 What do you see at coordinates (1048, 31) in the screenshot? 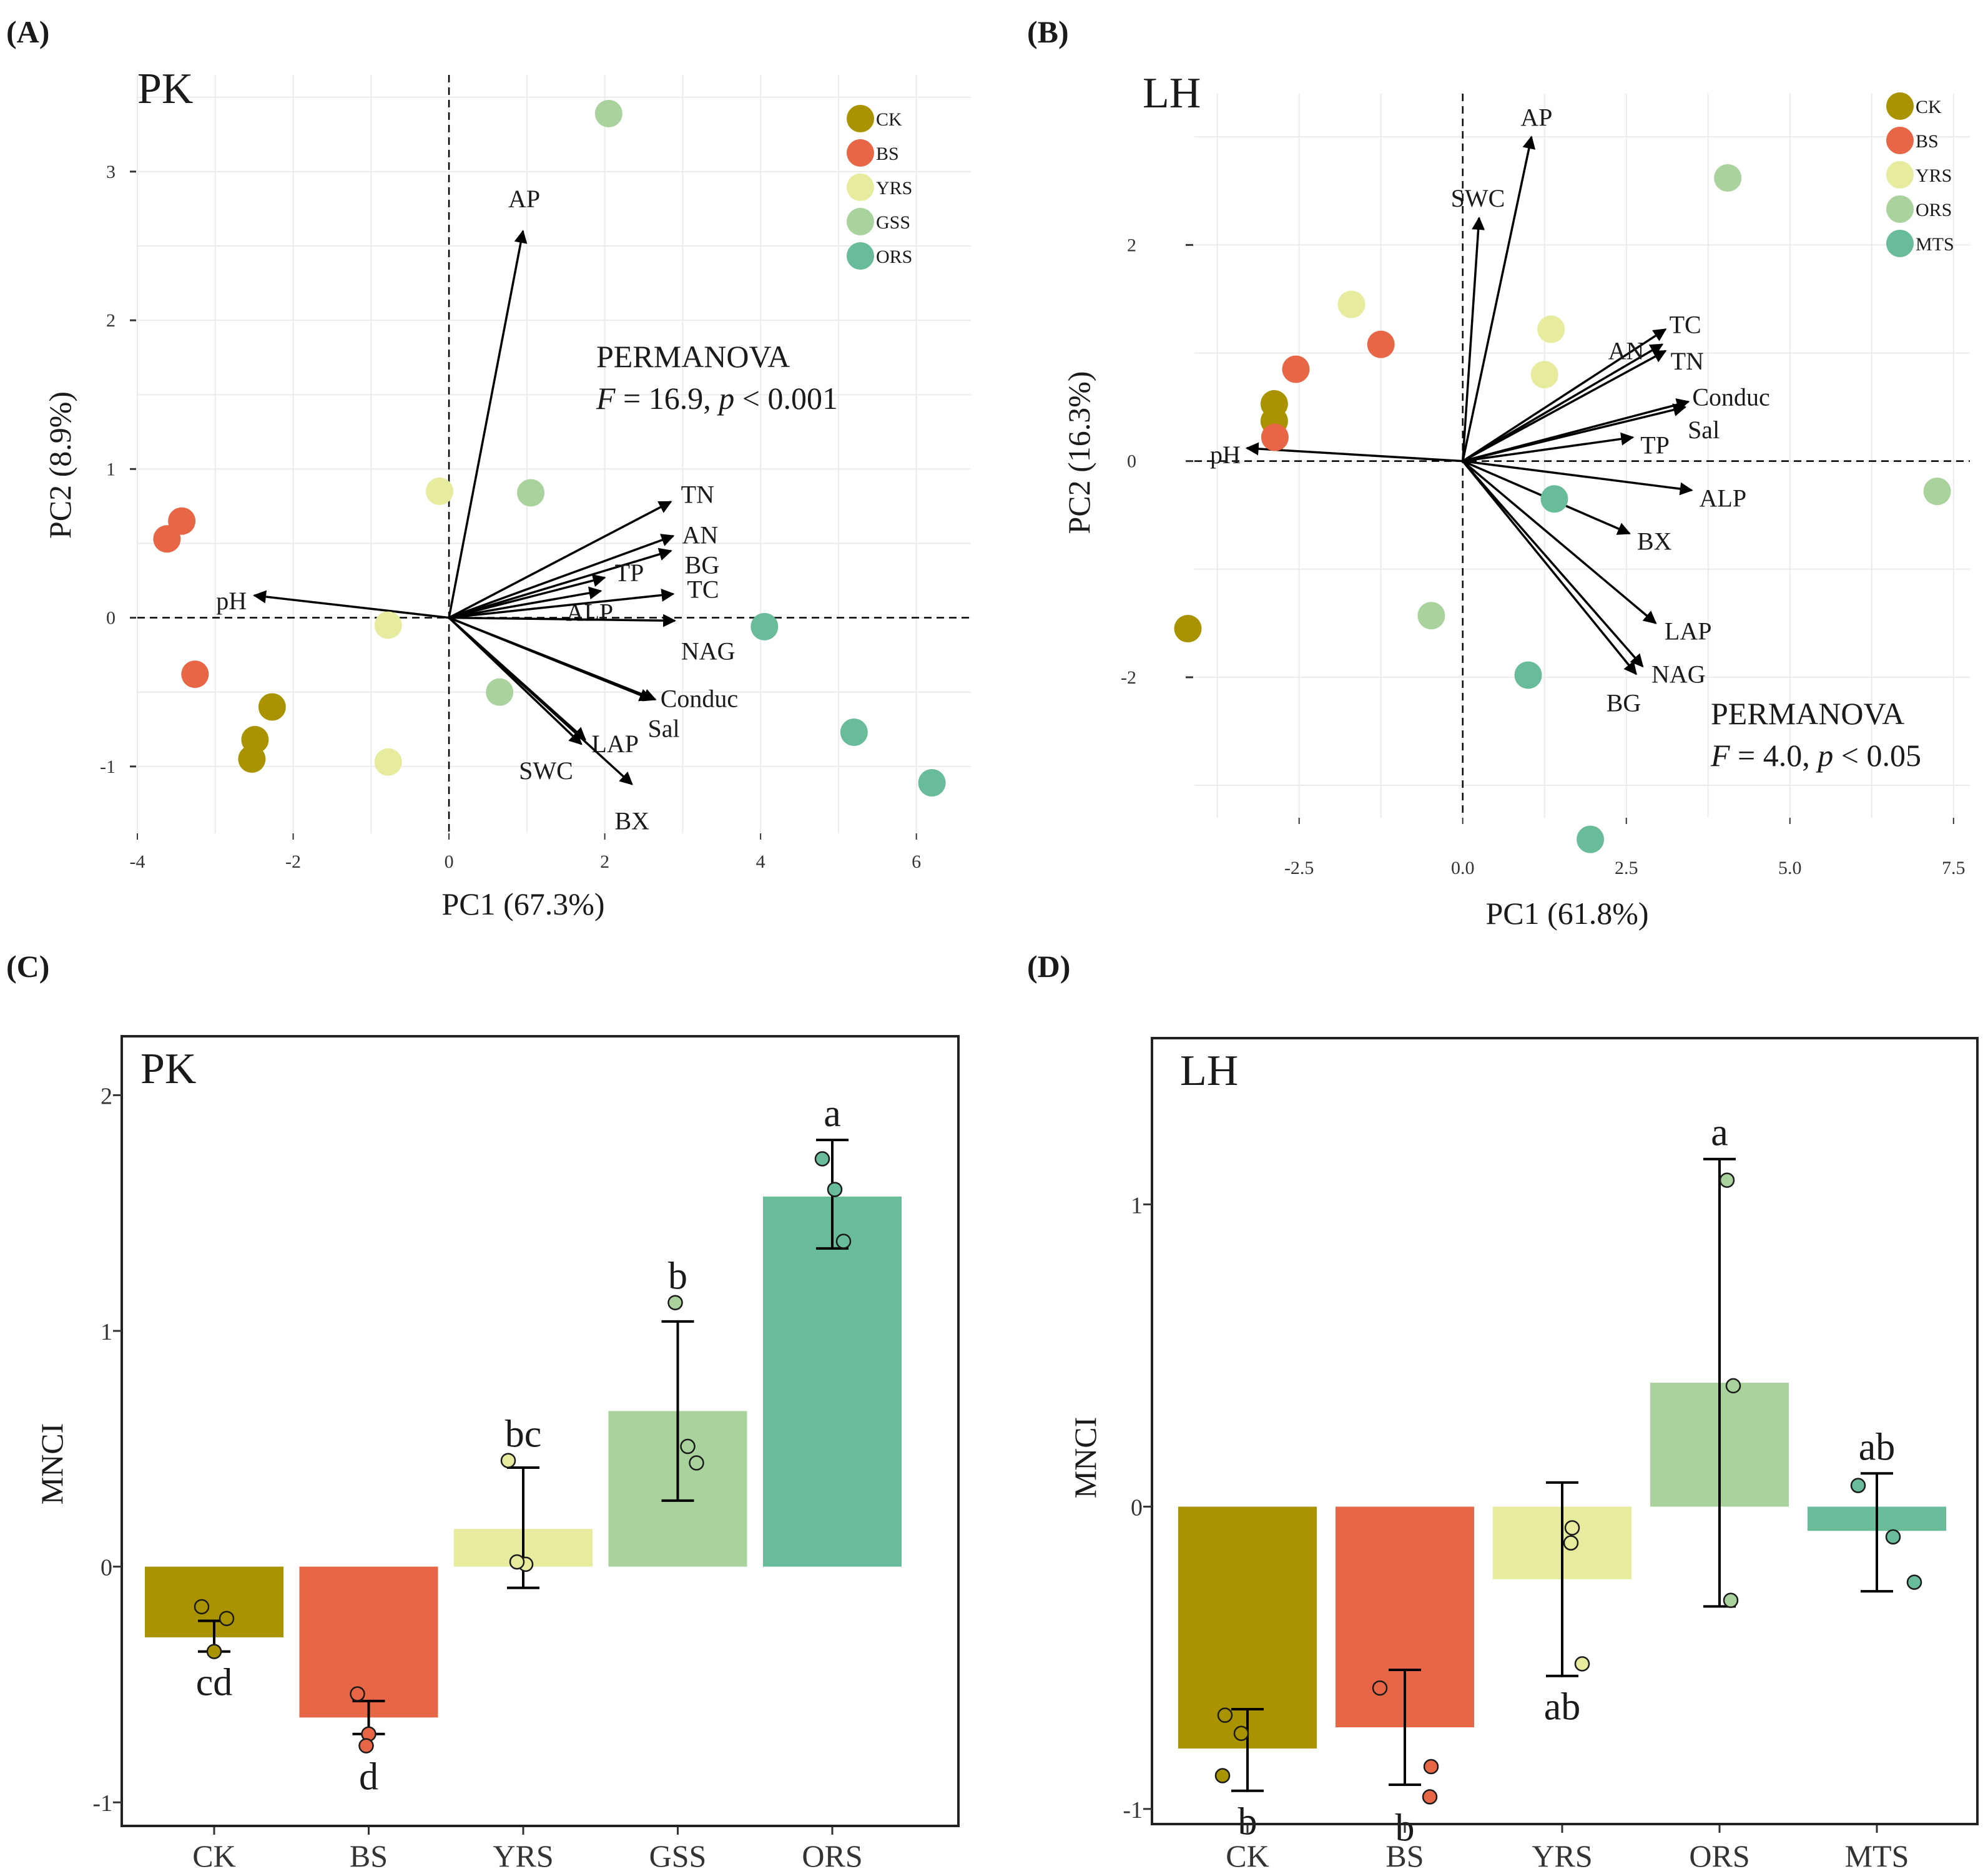
I see `panel-b-label: (B)` at bounding box center [1048, 31].